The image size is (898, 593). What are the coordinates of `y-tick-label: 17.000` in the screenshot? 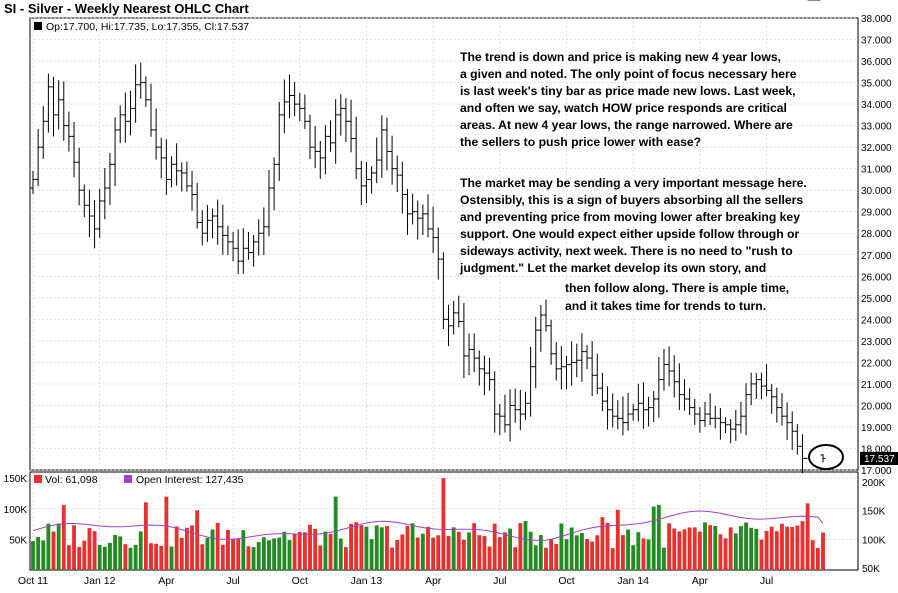 It's located at (876, 471).